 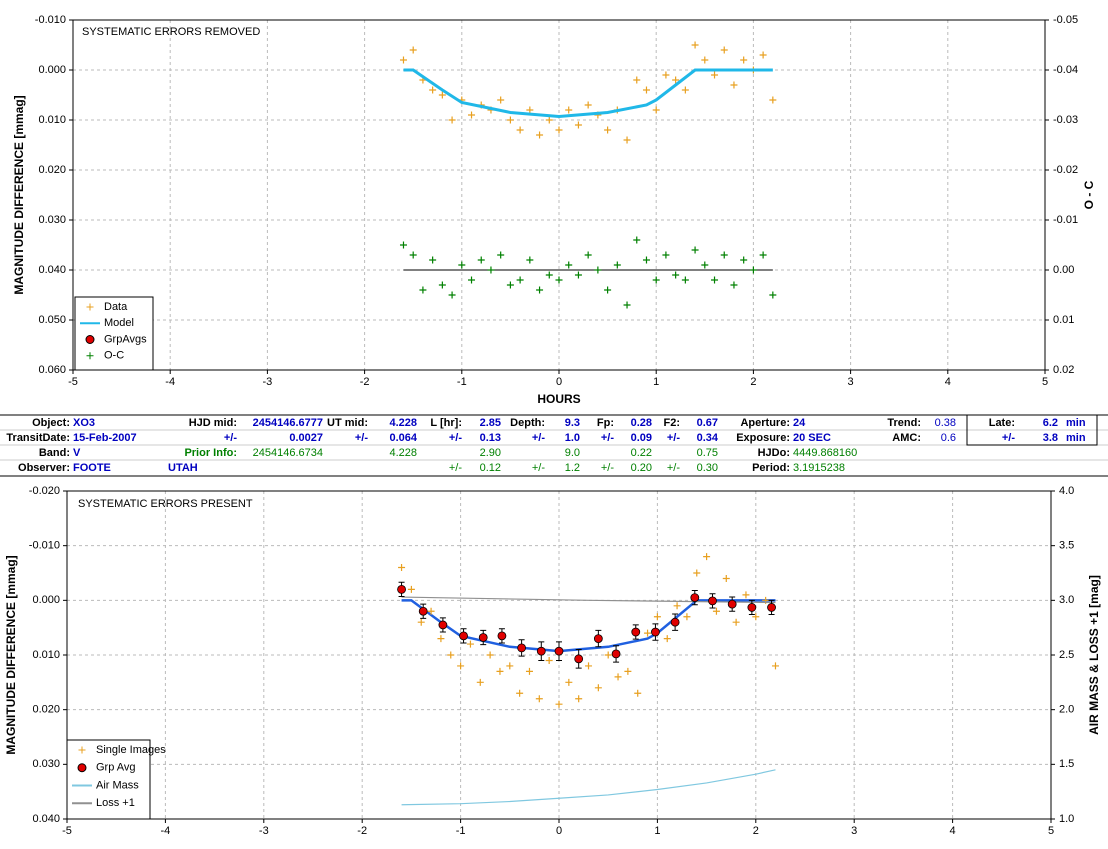 What do you see at coordinates (84, 423) in the screenshot?
I see `table-cell: XO3` at bounding box center [84, 423].